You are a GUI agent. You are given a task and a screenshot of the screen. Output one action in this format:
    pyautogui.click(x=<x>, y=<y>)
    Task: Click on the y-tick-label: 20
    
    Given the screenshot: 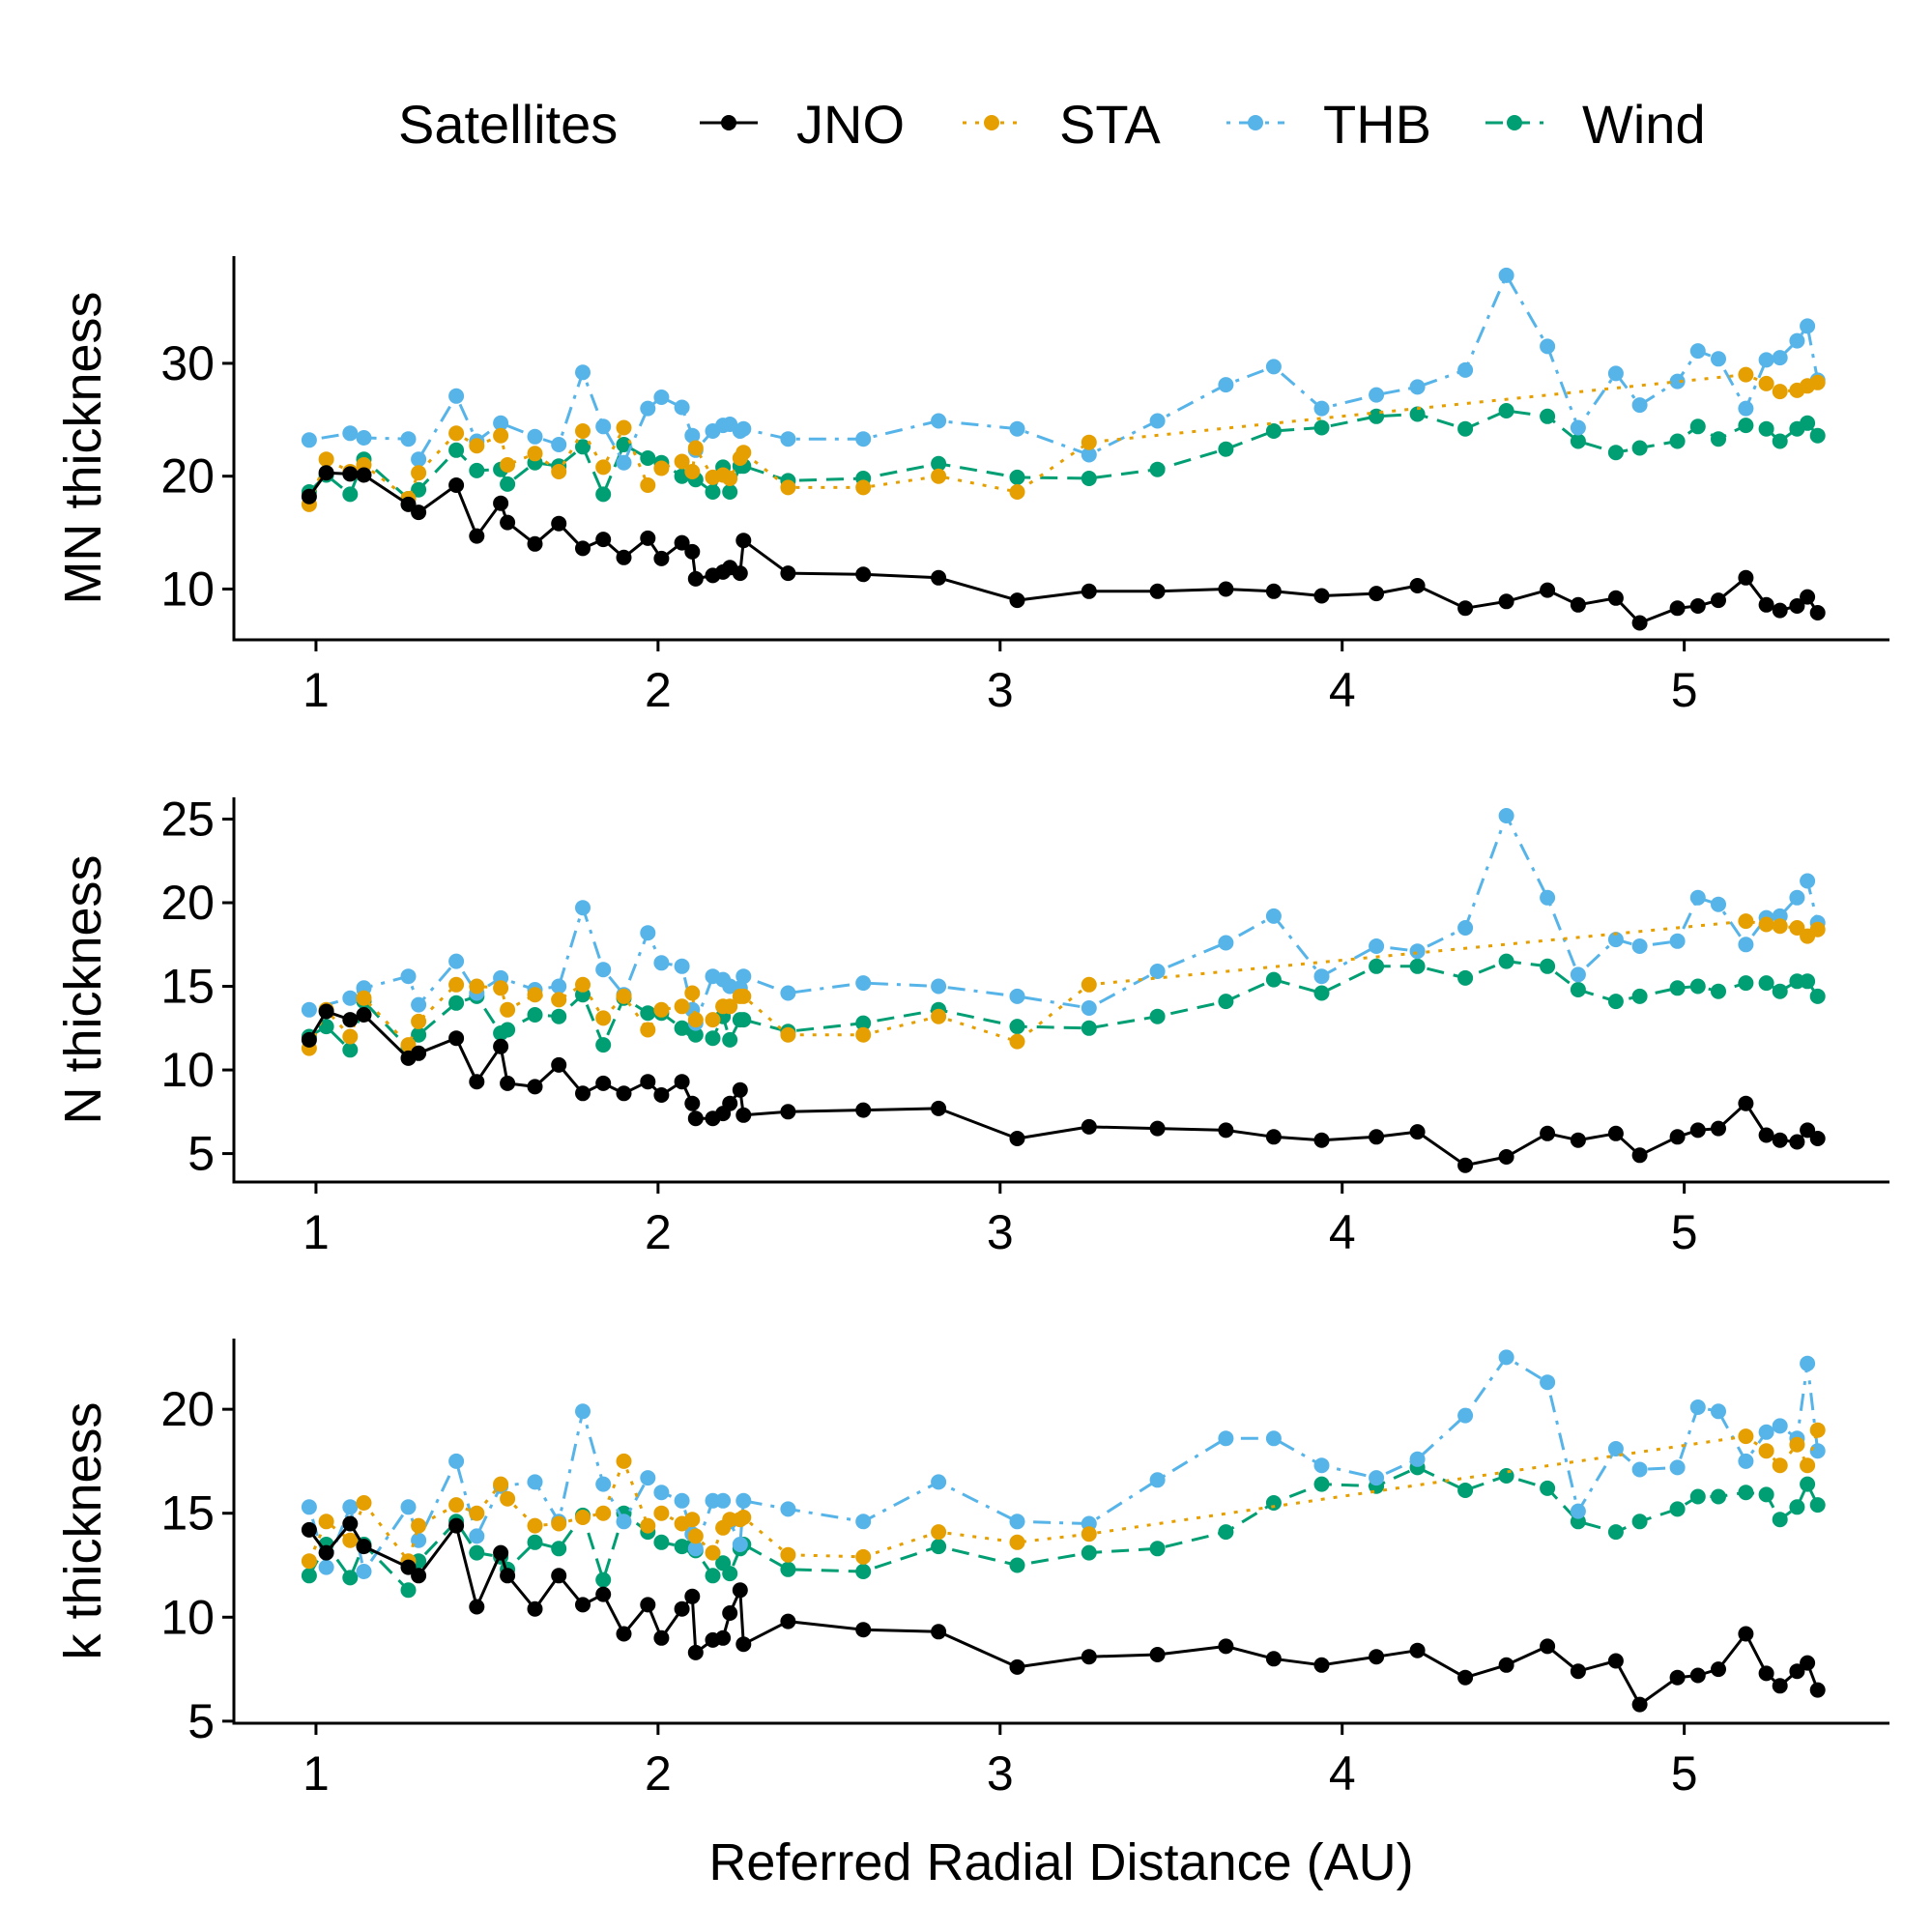 What is the action you would take?
    pyautogui.click(x=187, y=1409)
    